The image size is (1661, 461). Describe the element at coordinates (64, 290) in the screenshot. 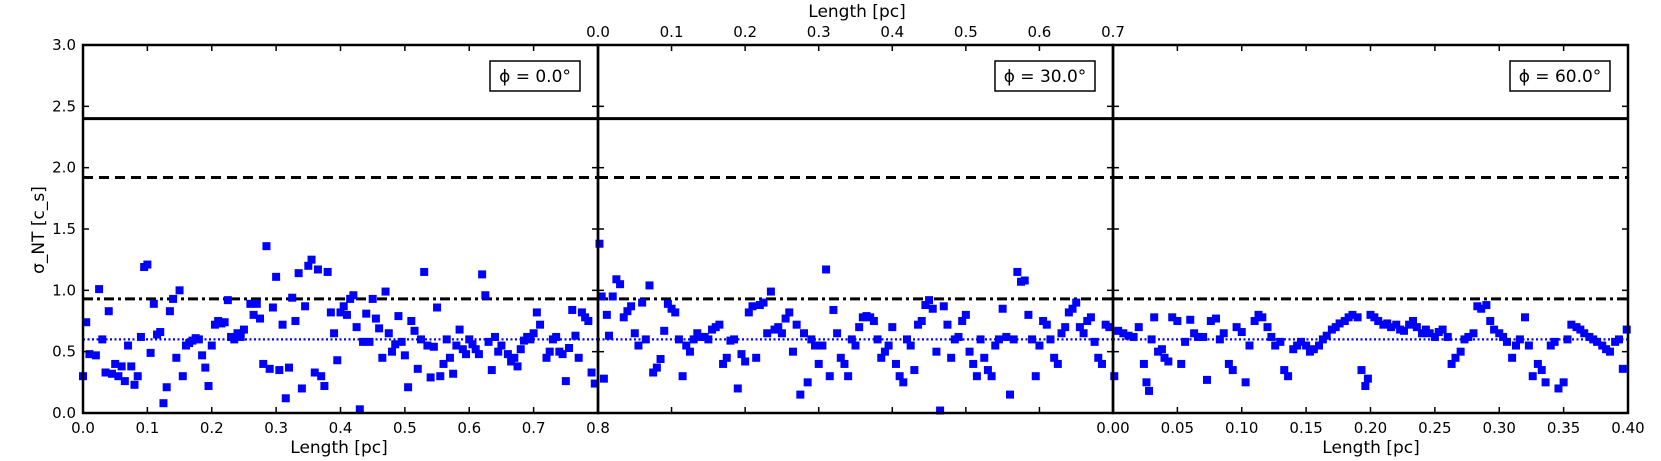

I see `y-tick-label: 1.0` at that location.